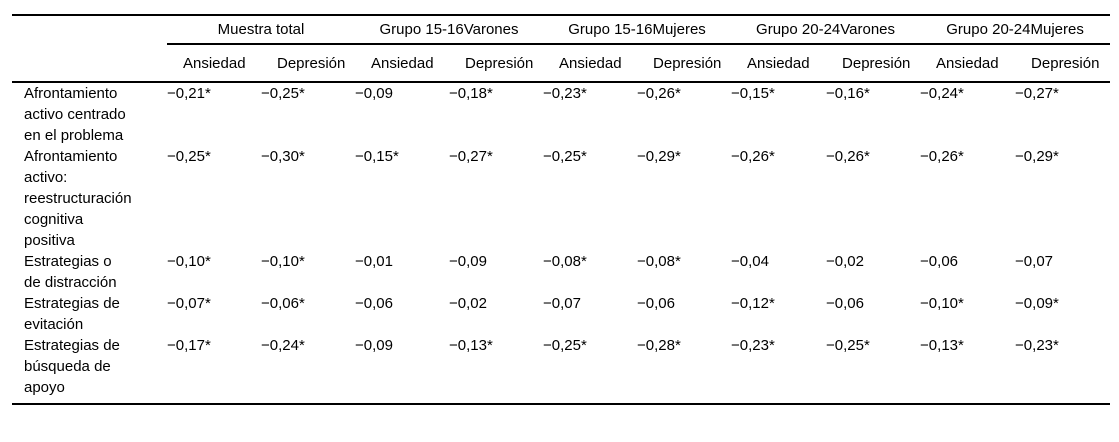  I want to click on corner-cell, so click(89, 29).